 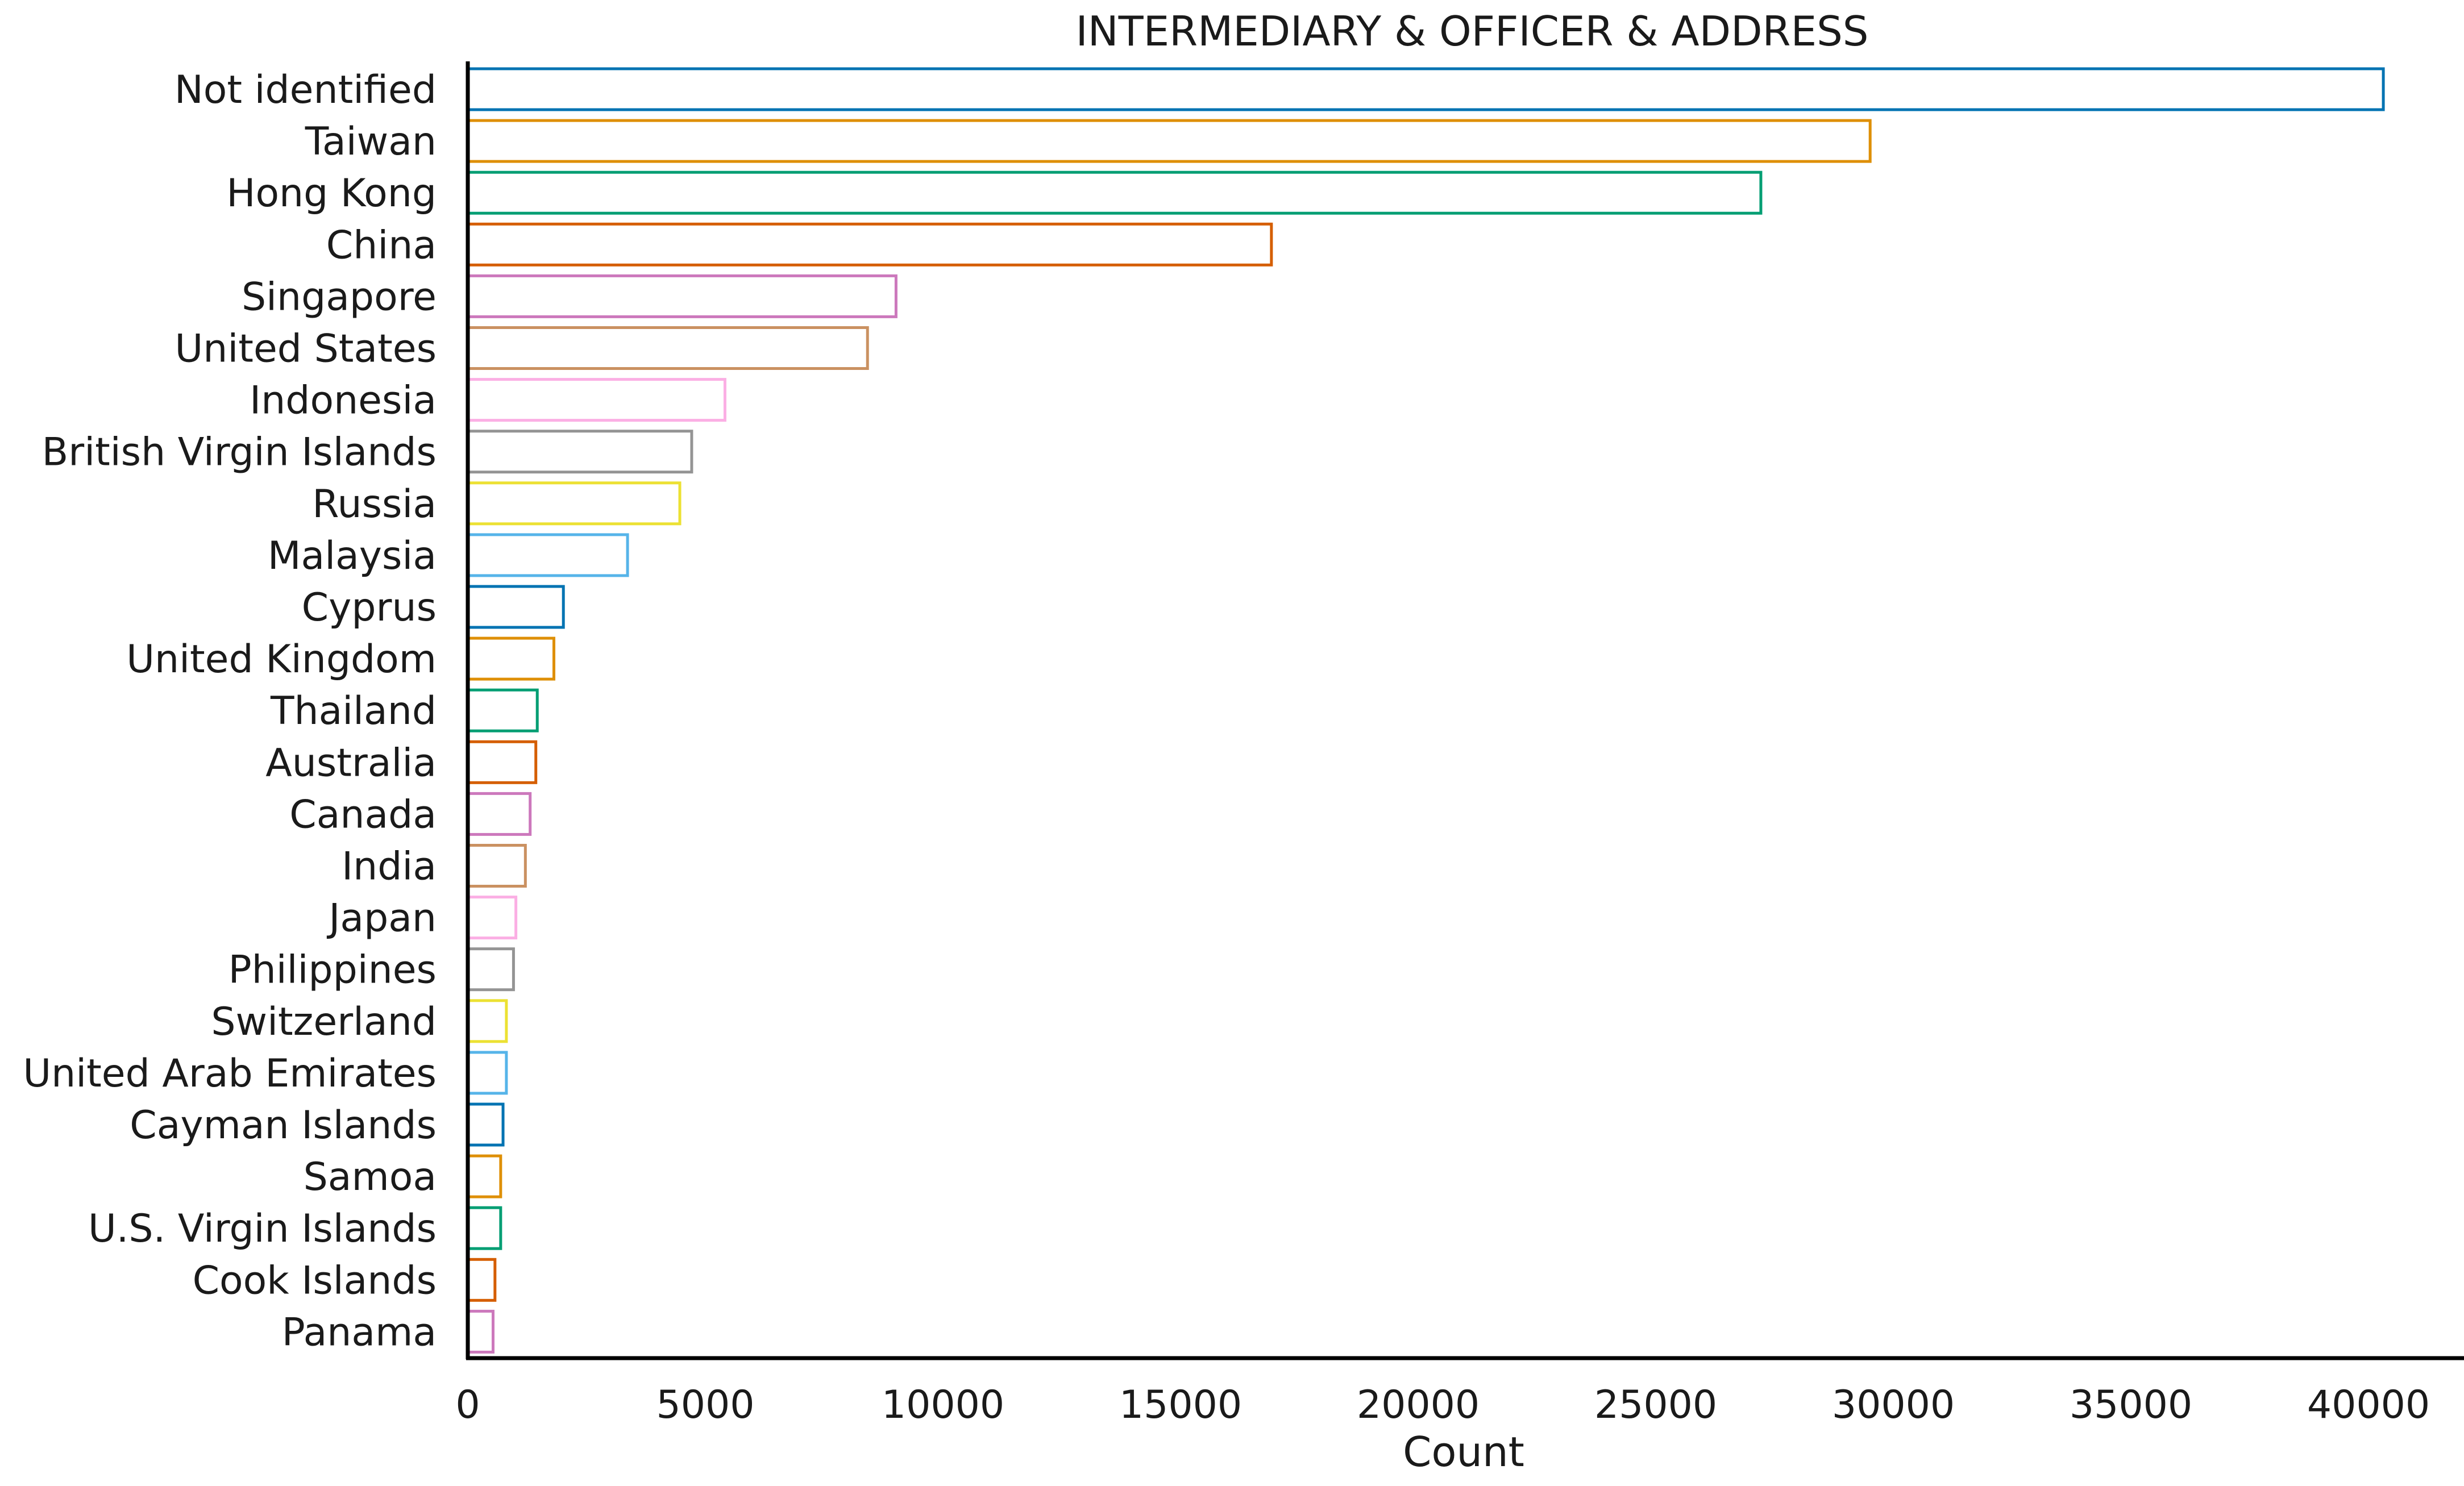 I want to click on category-label: Japan, so click(x=381, y=918).